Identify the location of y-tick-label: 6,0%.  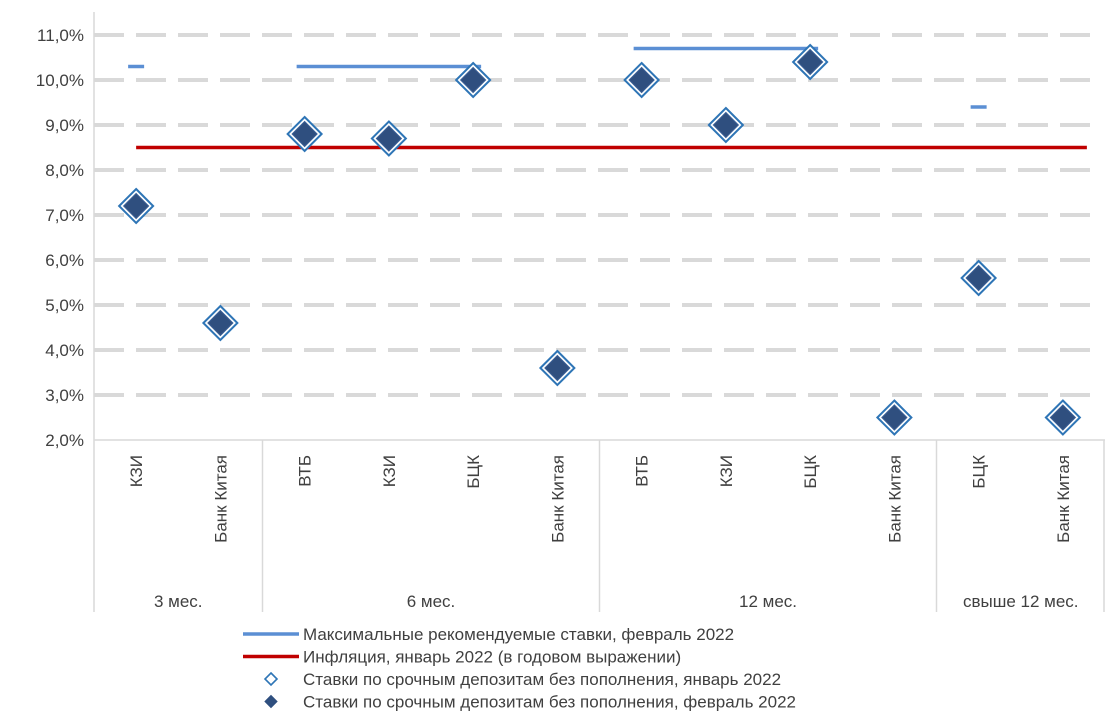
(64, 260).